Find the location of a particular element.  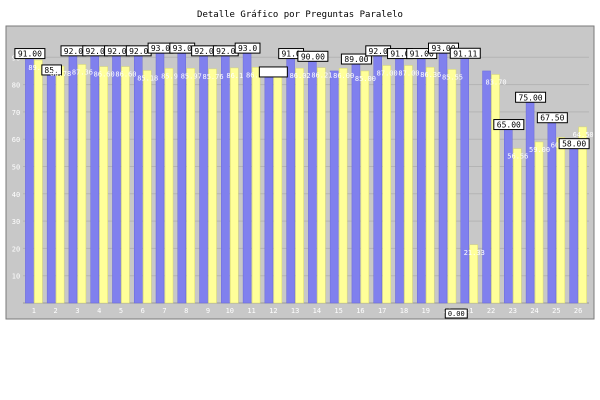

x-tick-label: 24 is located at coordinates (534, 311).